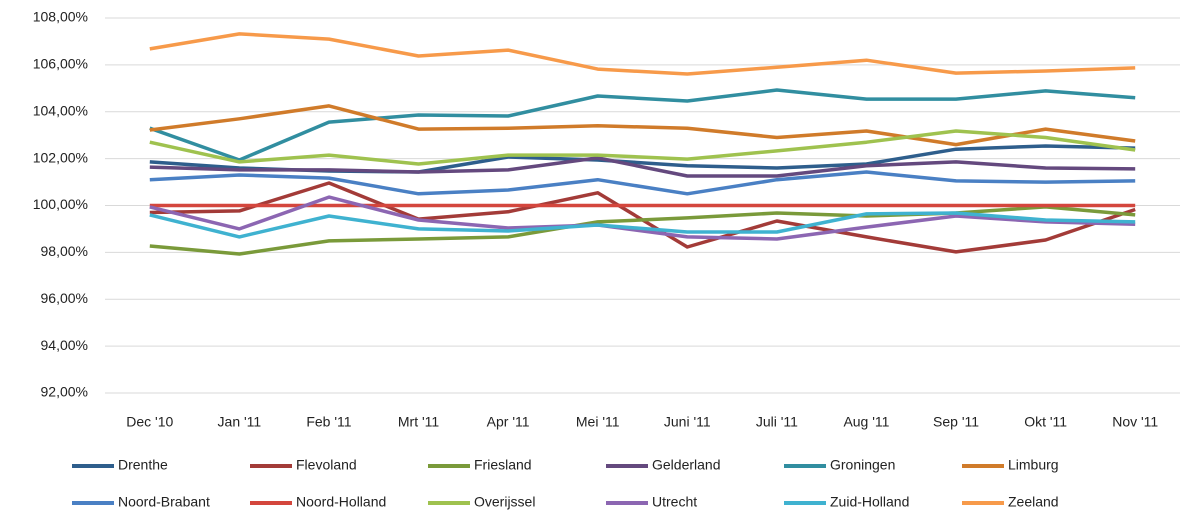 The image size is (1183, 513). Describe the element at coordinates (64, 298) in the screenshot. I see `y-tick-label: 96,00%` at that location.